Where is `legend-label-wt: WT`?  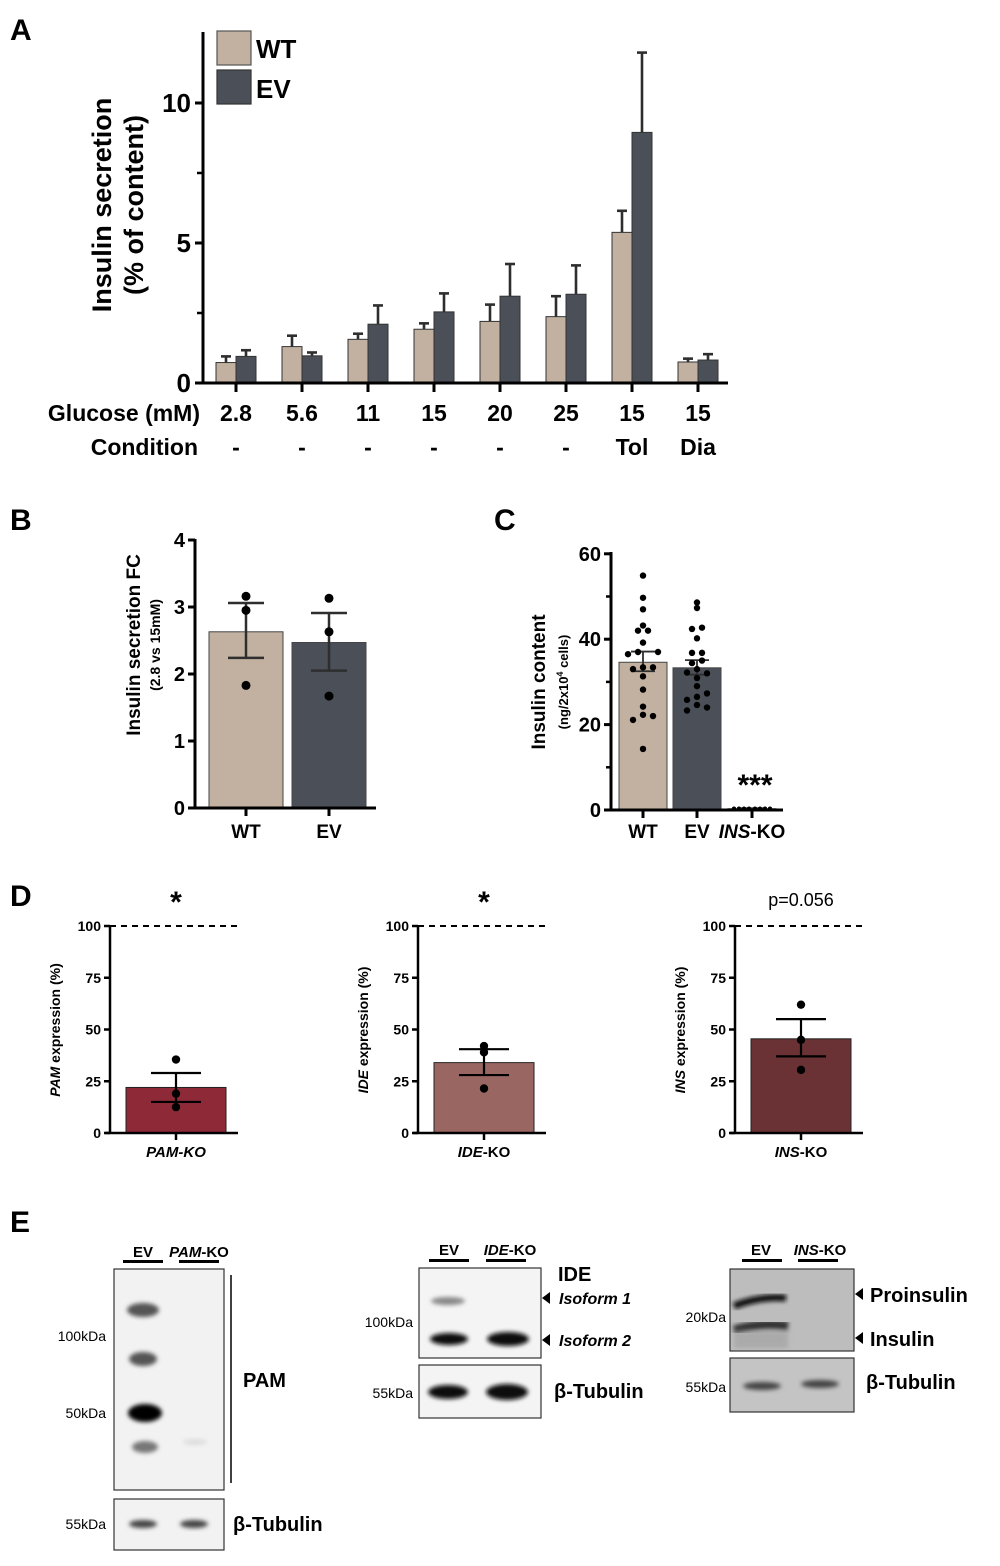
legend-label-wt: WT is located at coordinates (276, 49).